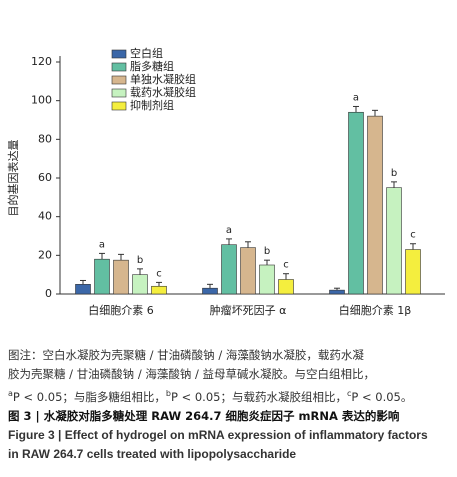  Describe the element at coordinates (349, 393) in the screenshot. I see `superscript: c` at that location.